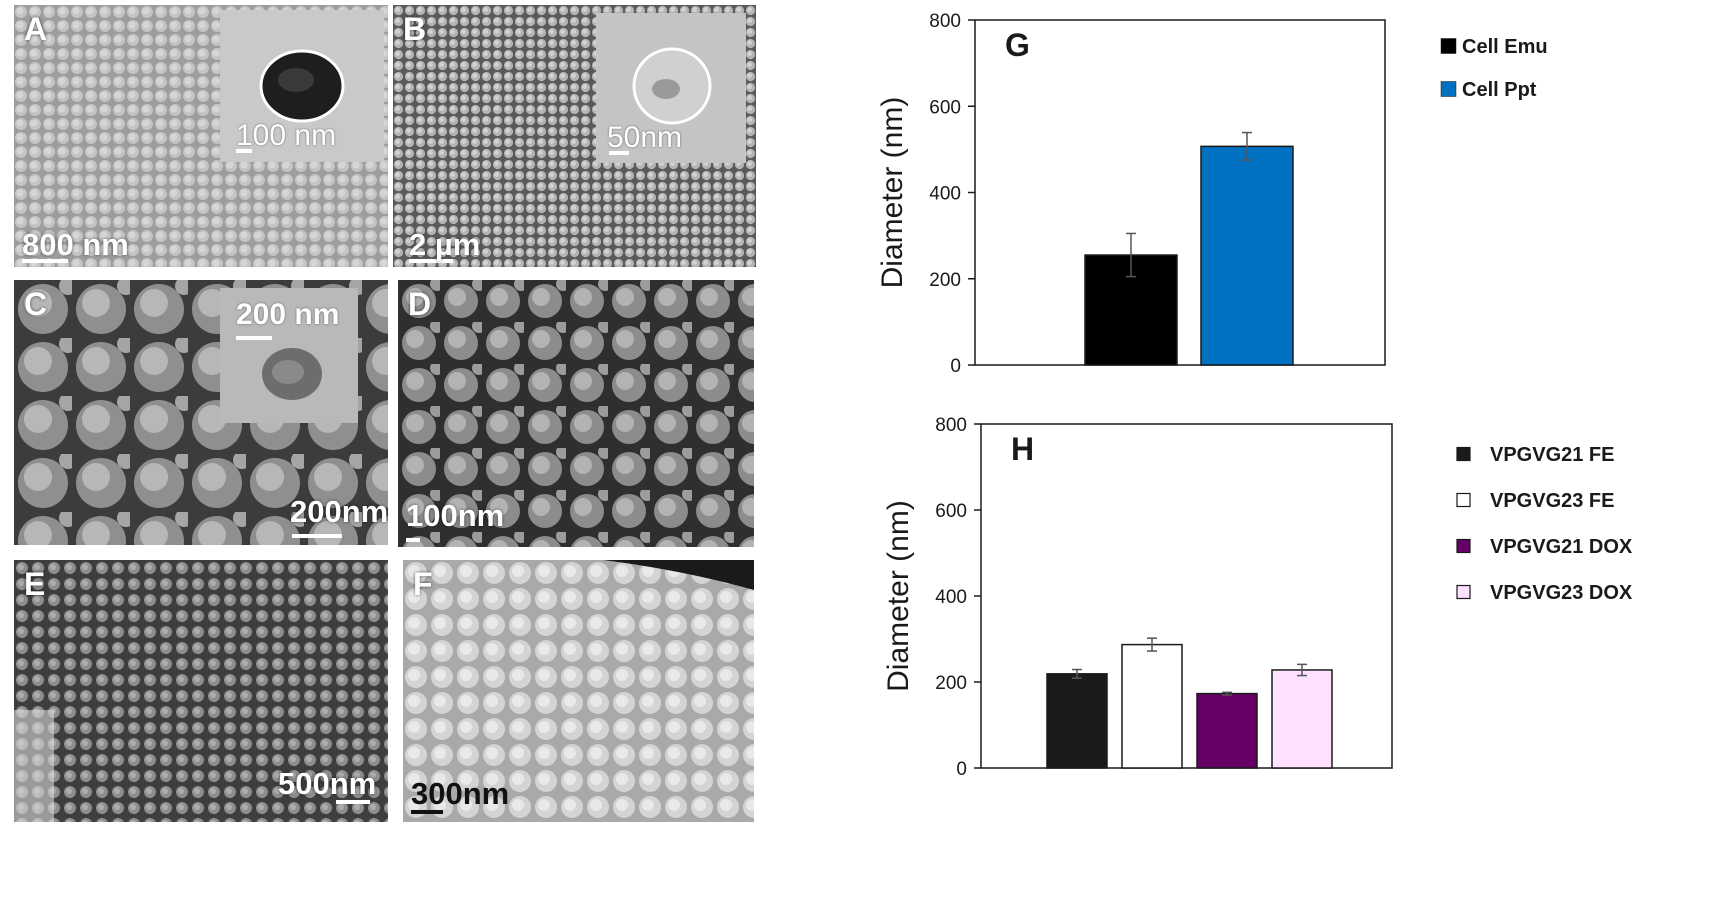 The height and width of the screenshot is (922, 1734). Describe the element at coordinates (1017, 45) in the screenshot. I see `panel-label: G` at that location.